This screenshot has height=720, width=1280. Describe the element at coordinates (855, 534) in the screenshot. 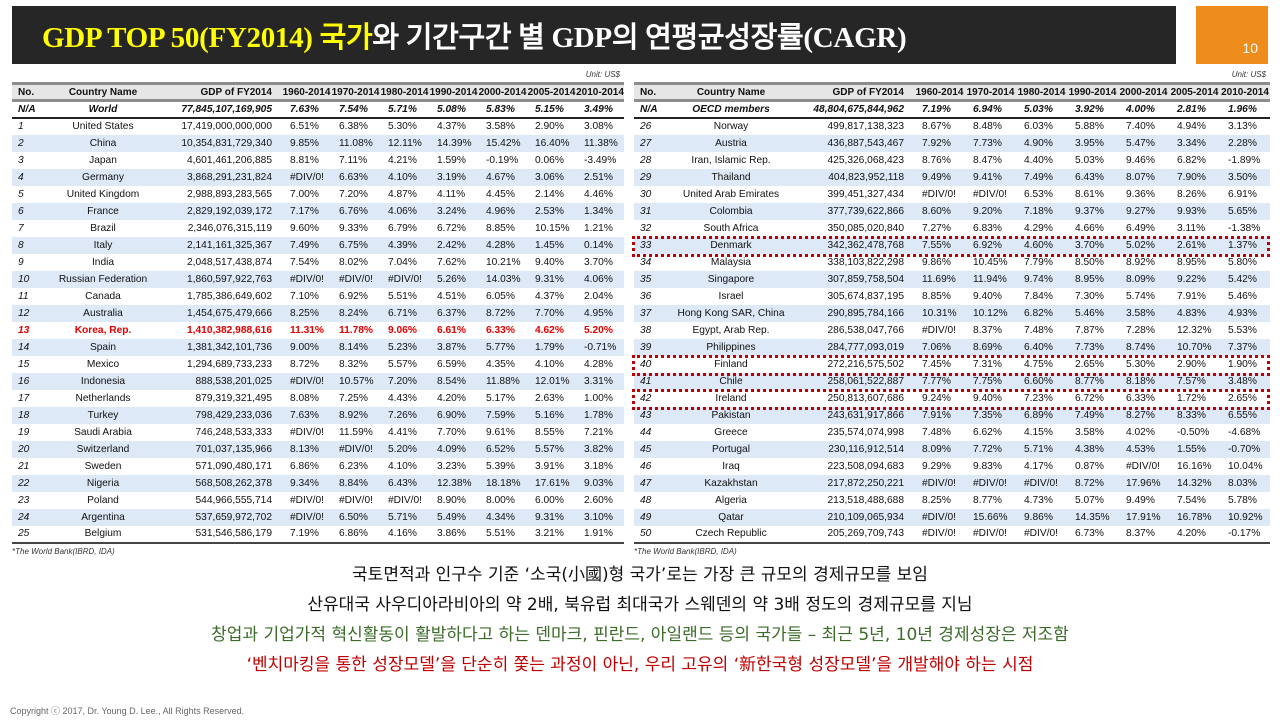

I see `cell-gdp: 205,269,709,743` at that location.